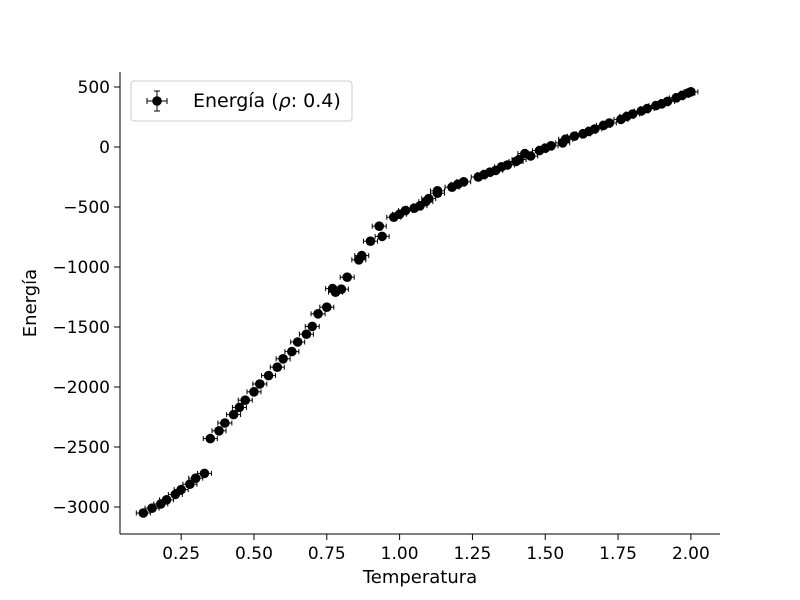 This screenshot has width=800, height=600. I want to click on x-tick-label: 0.25, so click(181, 554).